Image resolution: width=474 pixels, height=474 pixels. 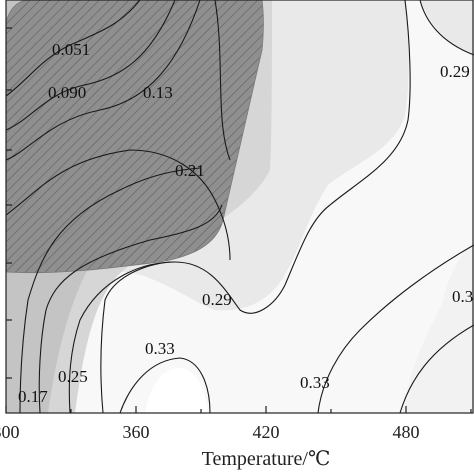 What do you see at coordinates (158, 92) in the screenshot?
I see `contour-label-013: 0.13` at bounding box center [158, 92].